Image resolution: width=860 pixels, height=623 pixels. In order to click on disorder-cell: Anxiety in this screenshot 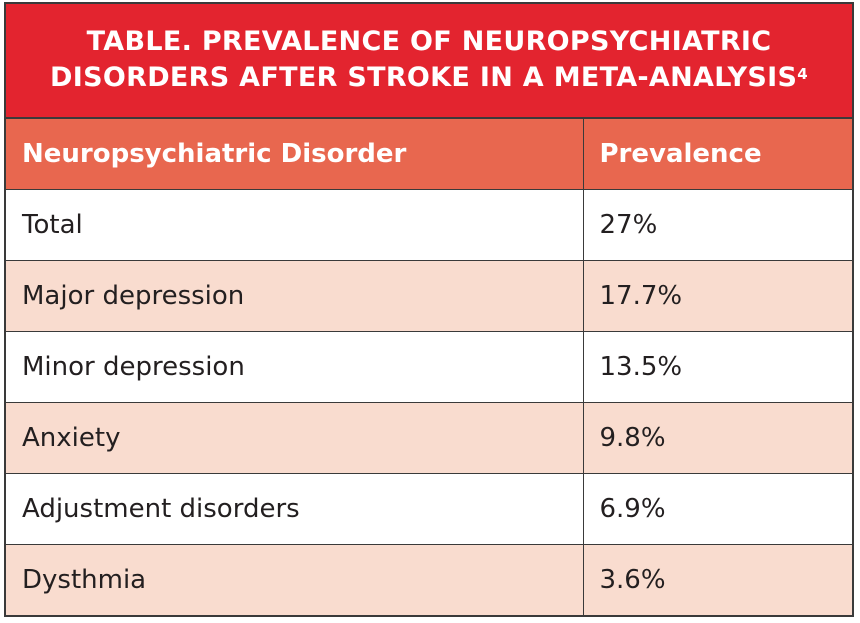, I will do `click(294, 437)`.